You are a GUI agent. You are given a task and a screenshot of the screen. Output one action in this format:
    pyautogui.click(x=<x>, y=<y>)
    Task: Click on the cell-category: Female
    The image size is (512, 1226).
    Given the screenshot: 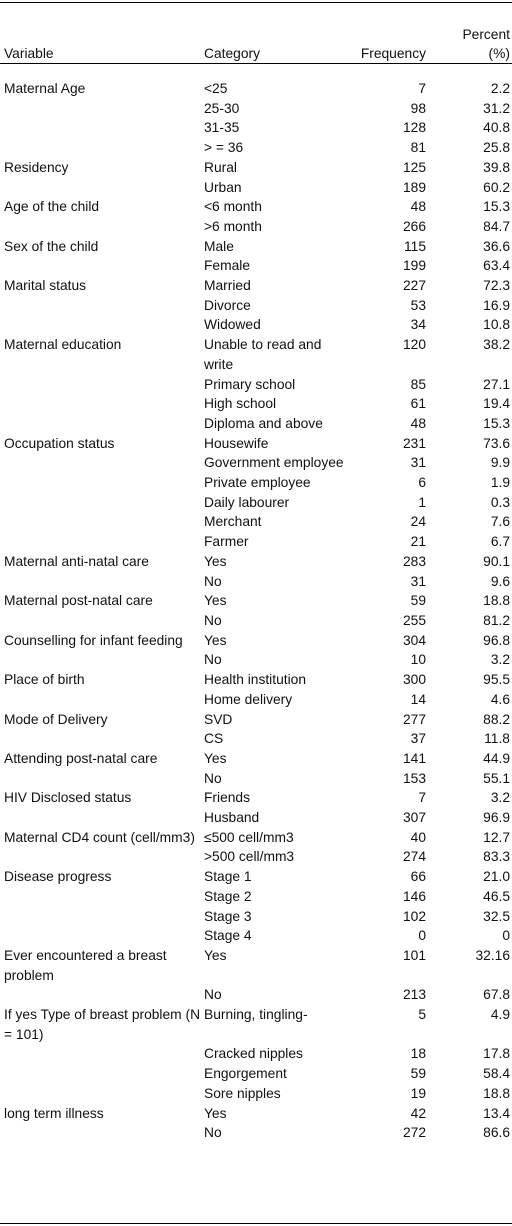 What is the action you would take?
    pyautogui.click(x=227, y=266)
    